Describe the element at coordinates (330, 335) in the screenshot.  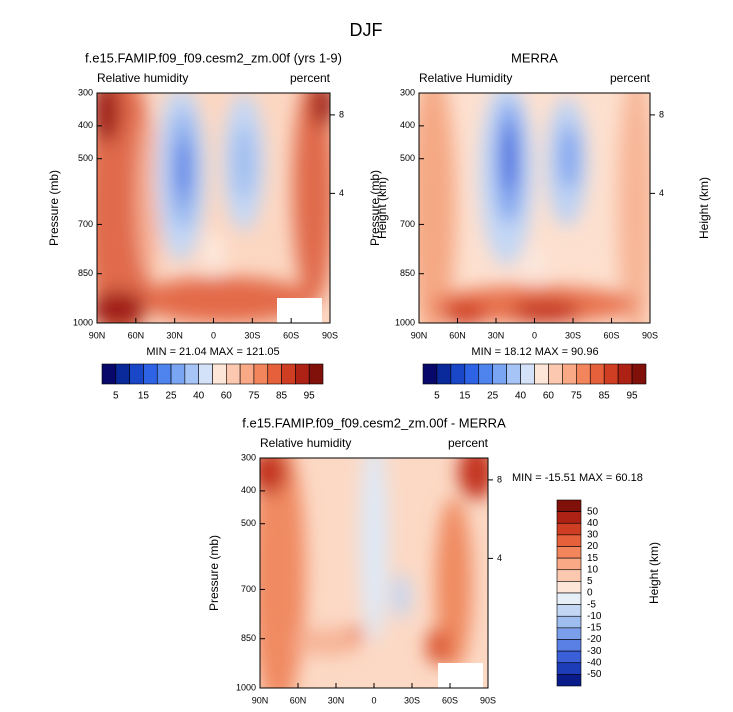
I see `x-tick-label: 90S` at that location.